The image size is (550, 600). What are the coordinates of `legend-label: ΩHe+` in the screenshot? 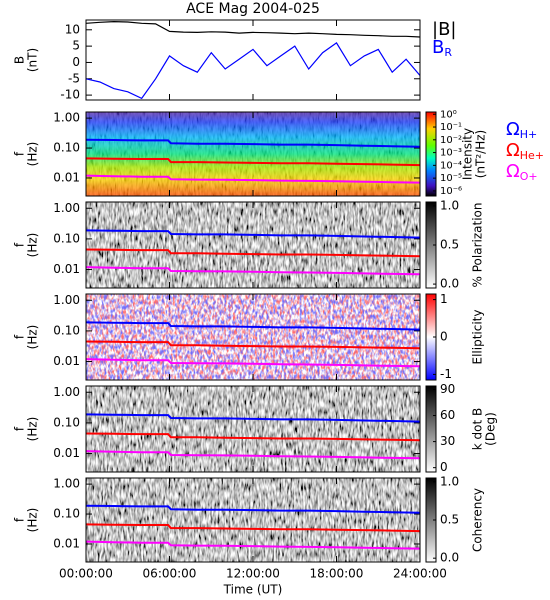 It's located at (525, 151).